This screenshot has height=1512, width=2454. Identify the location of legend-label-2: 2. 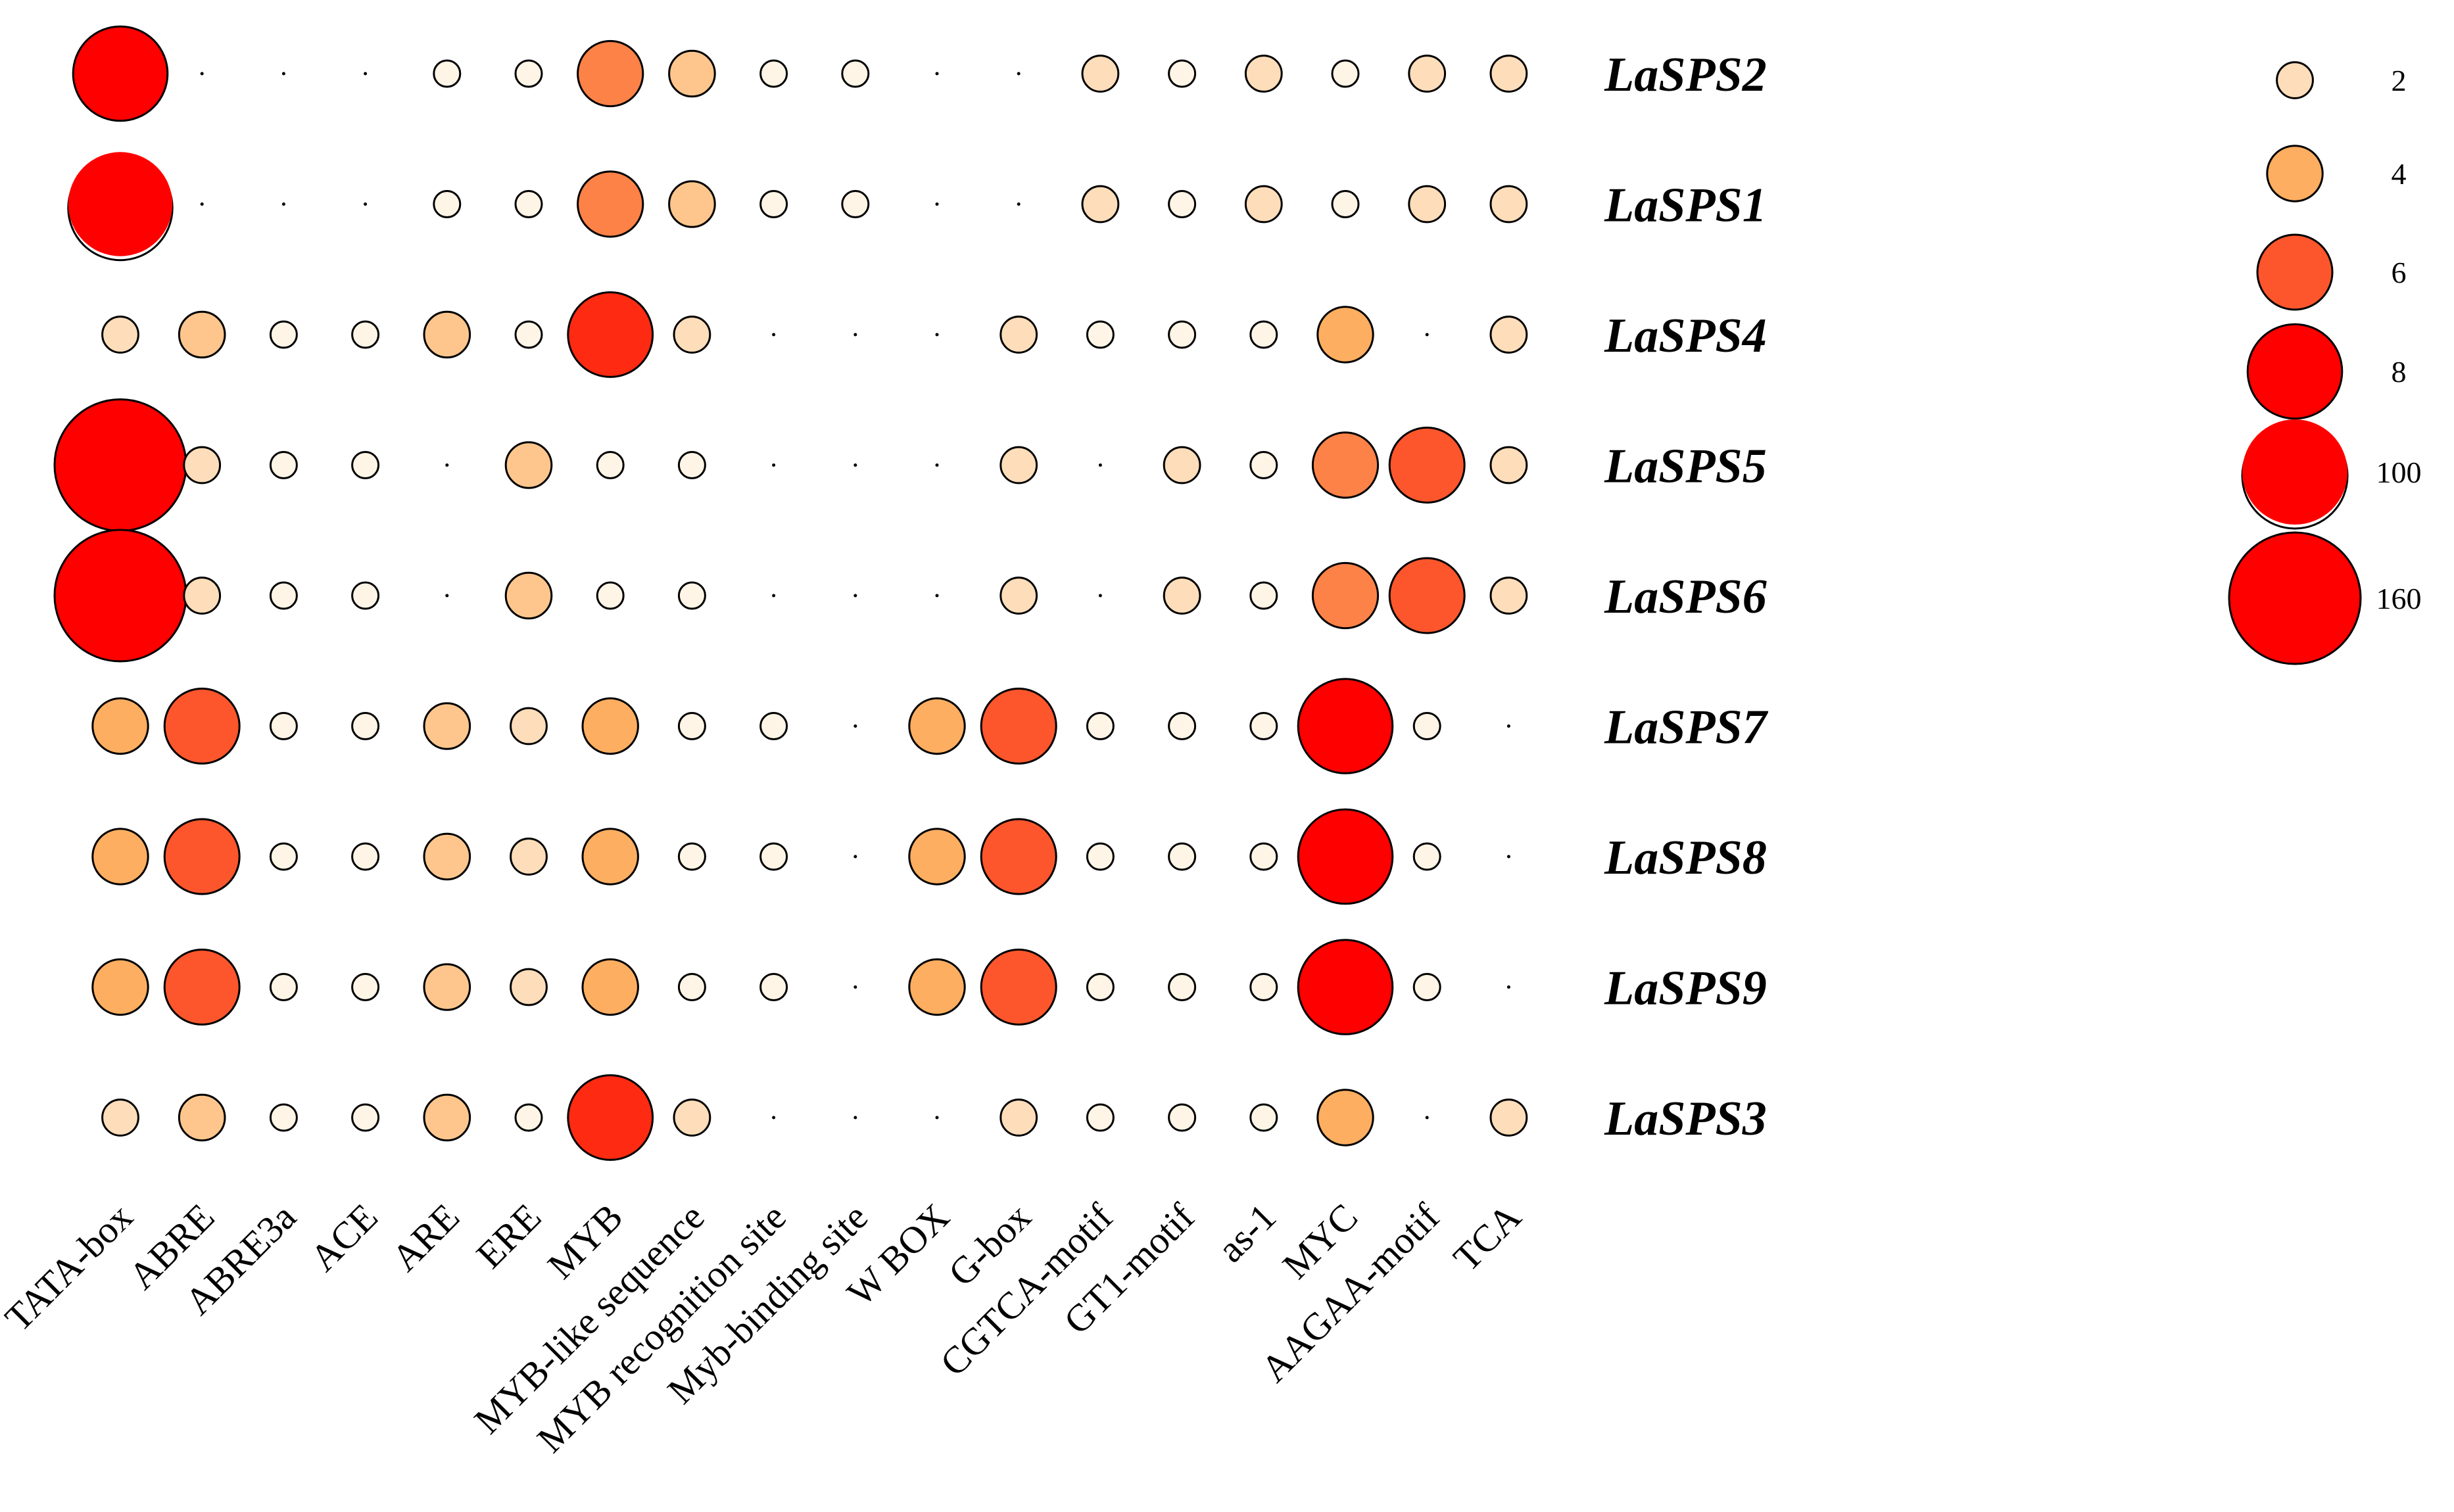
(2399, 80).